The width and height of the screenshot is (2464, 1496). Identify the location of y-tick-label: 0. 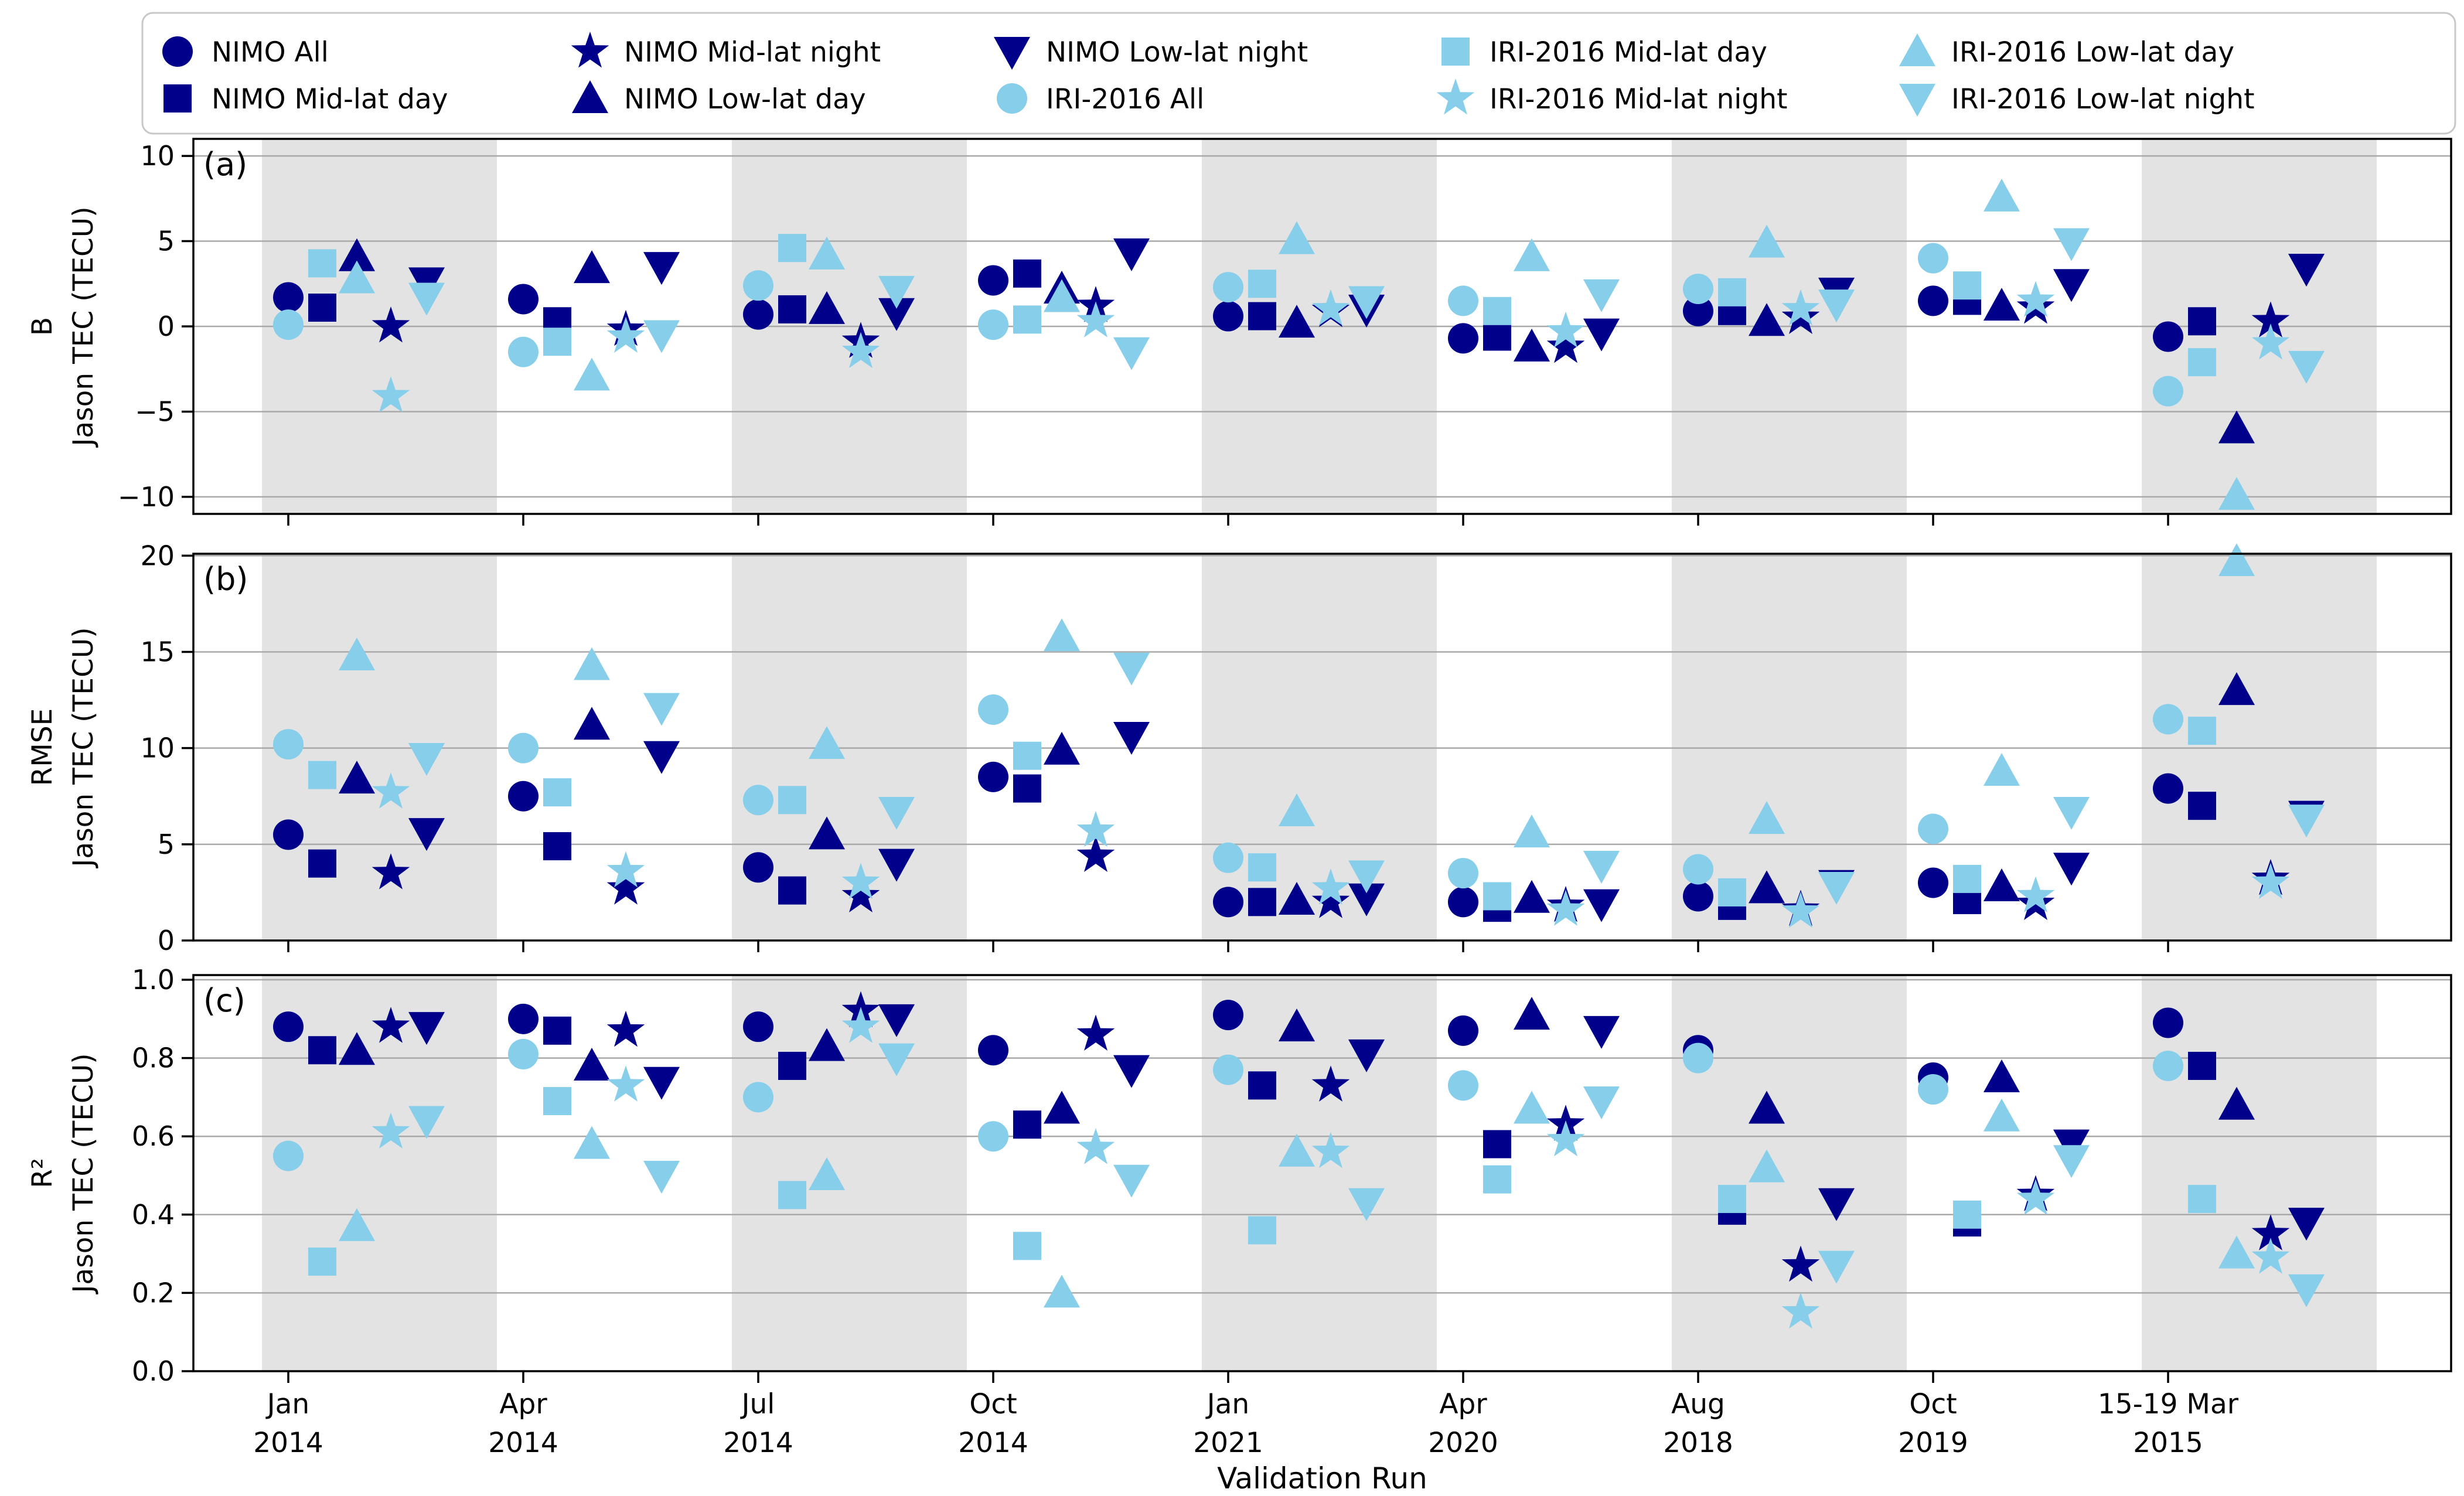
(167, 326).